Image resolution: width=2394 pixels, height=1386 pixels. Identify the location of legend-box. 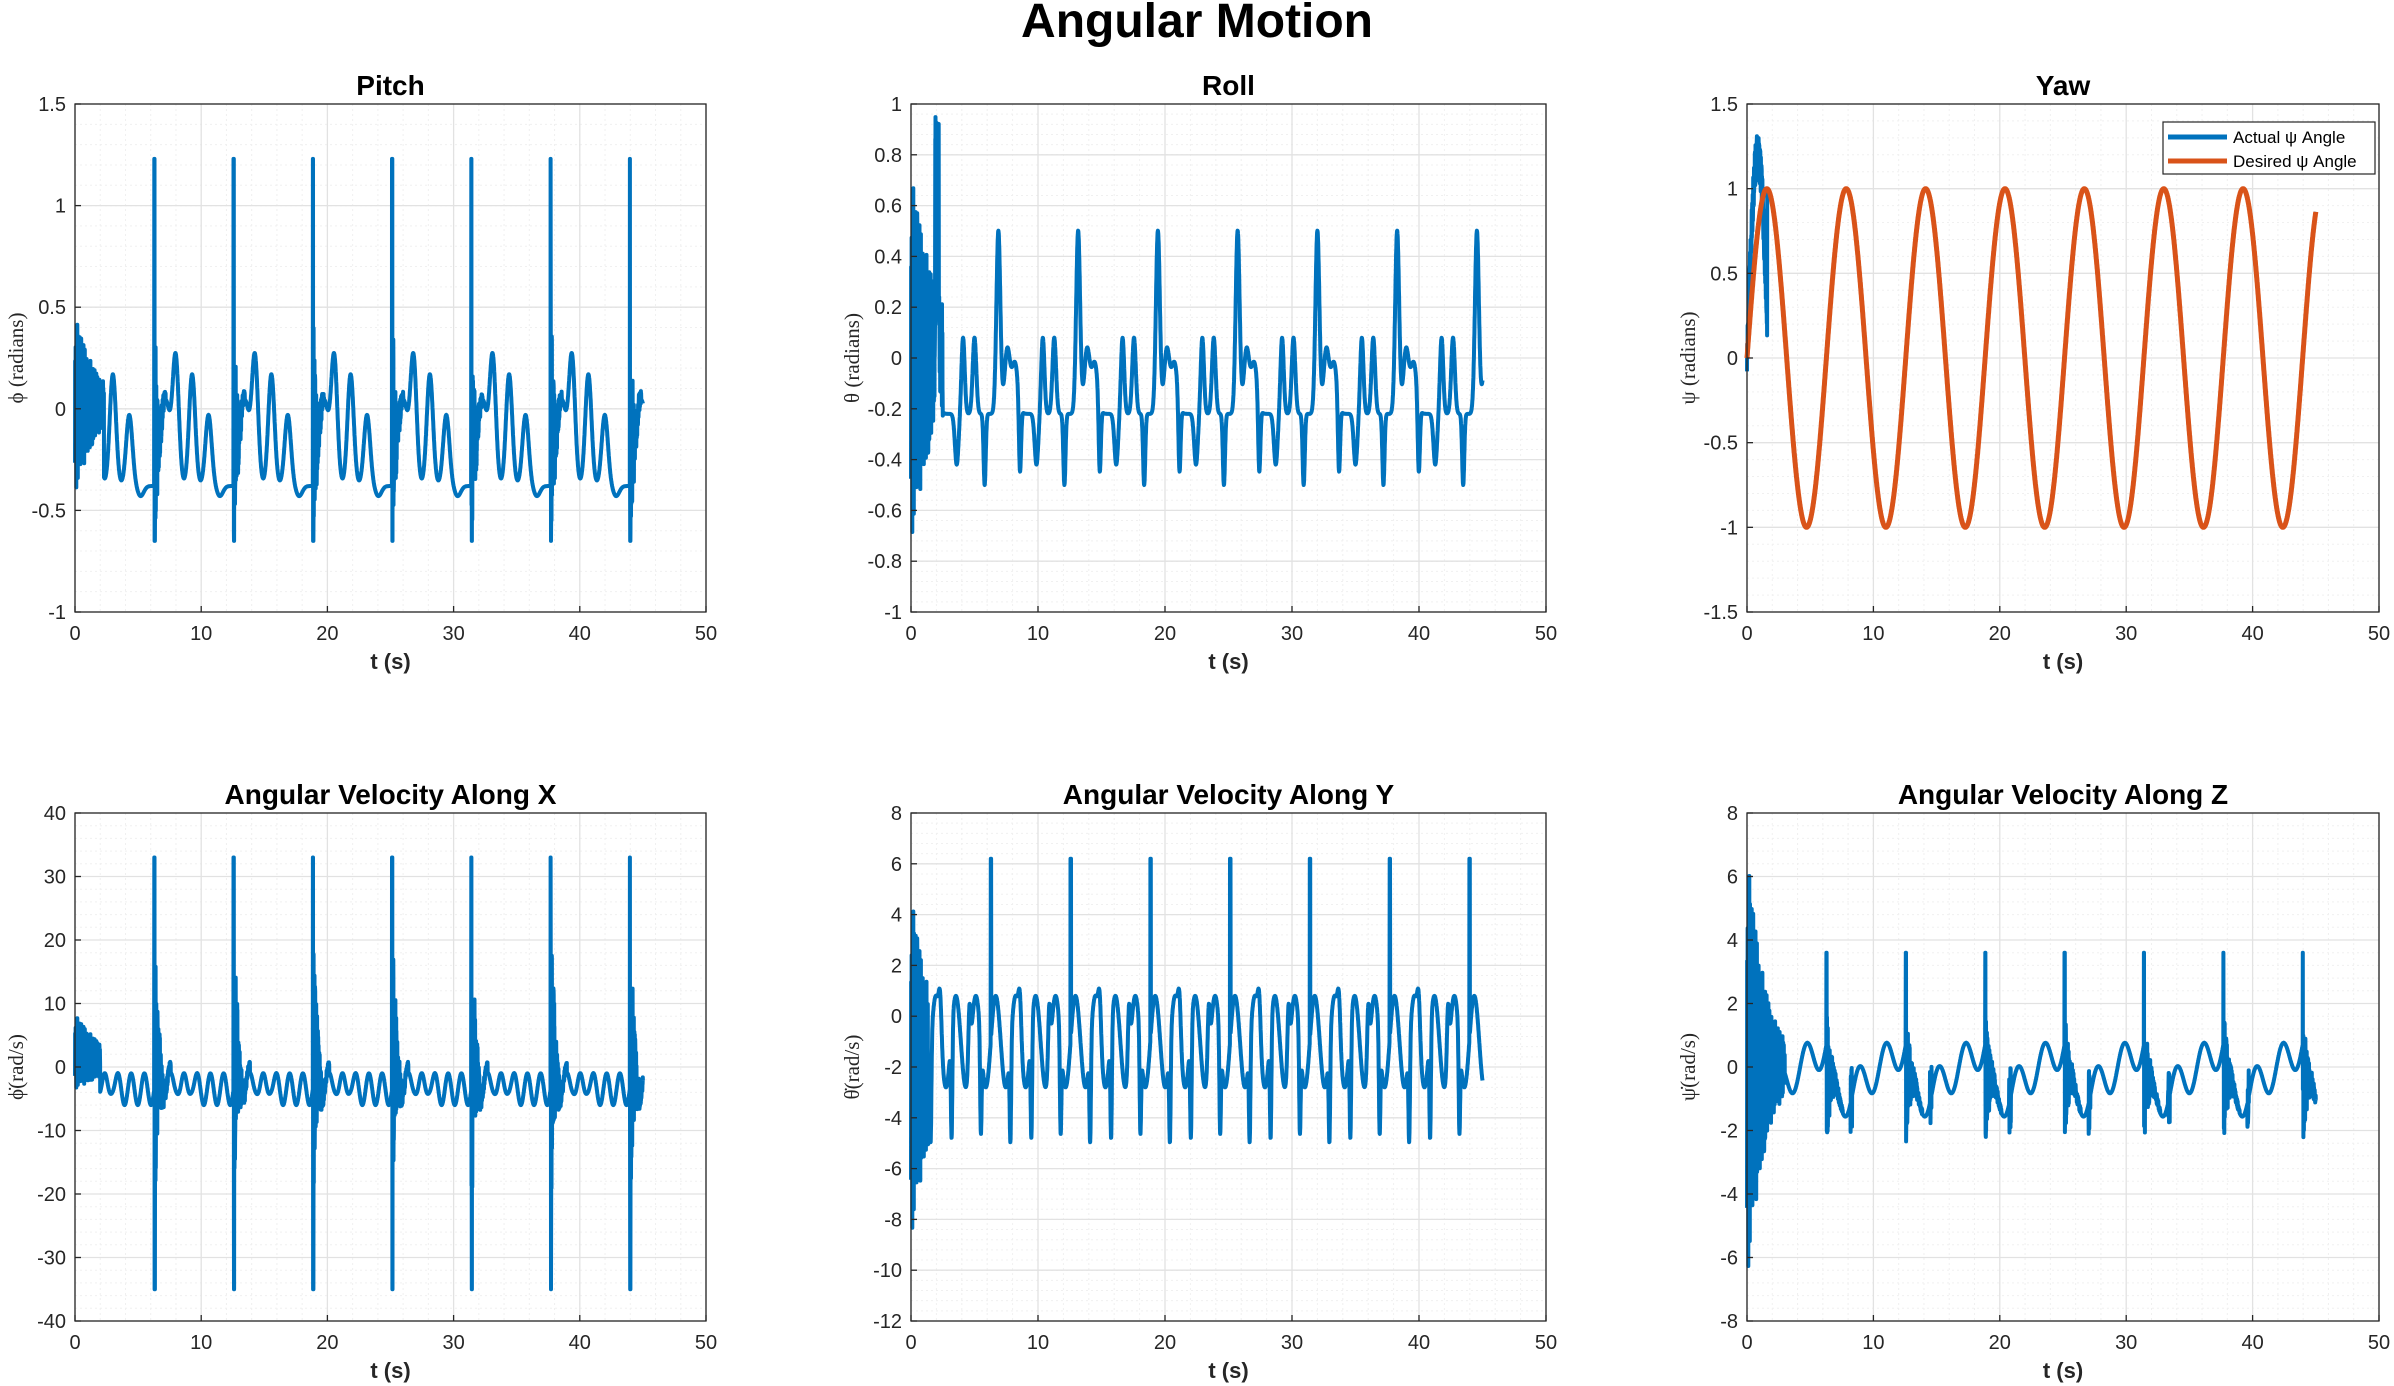
(2269, 148).